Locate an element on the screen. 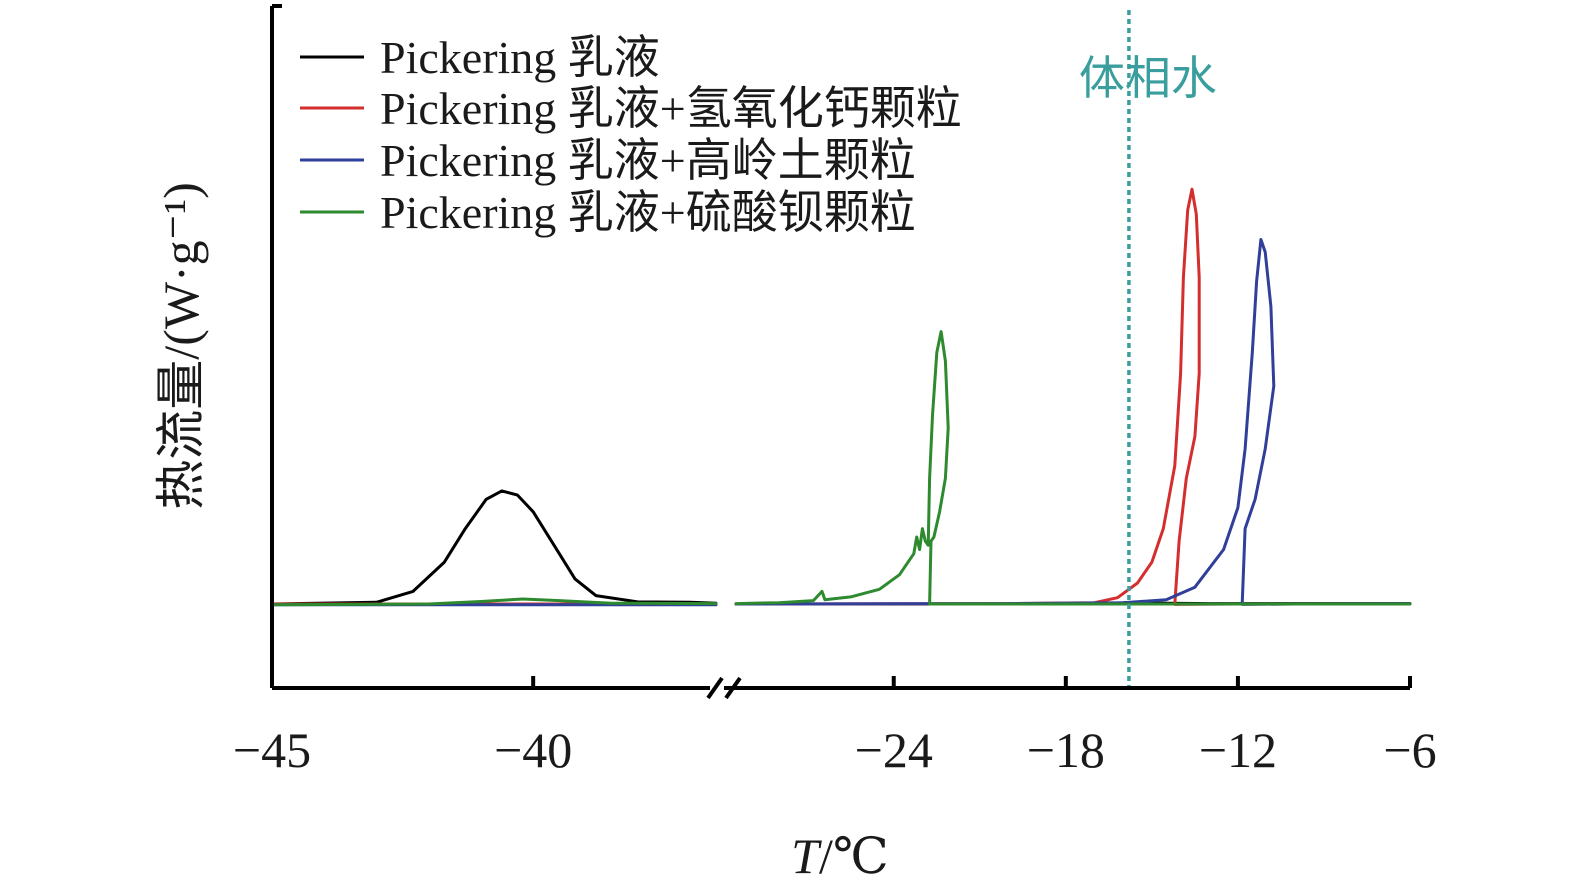 The height and width of the screenshot is (896, 1575). x-tick-label: −12 is located at coordinates (1238, 750).